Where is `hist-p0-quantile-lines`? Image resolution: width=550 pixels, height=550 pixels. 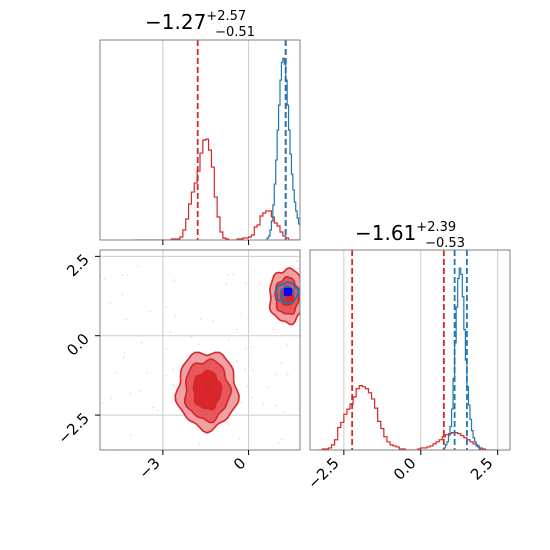 hist-p0-quantile-lines is located at coordinates (241, 140).